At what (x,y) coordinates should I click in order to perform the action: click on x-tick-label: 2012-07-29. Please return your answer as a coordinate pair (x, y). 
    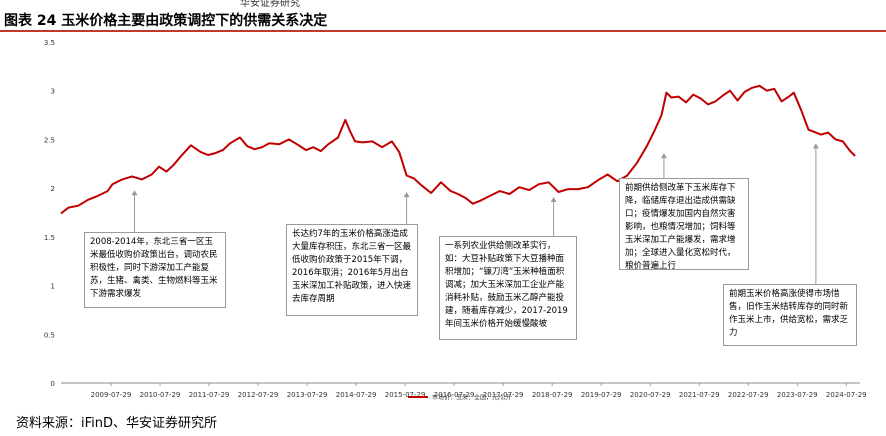
    Looking at the image, I should click on (258, 395).